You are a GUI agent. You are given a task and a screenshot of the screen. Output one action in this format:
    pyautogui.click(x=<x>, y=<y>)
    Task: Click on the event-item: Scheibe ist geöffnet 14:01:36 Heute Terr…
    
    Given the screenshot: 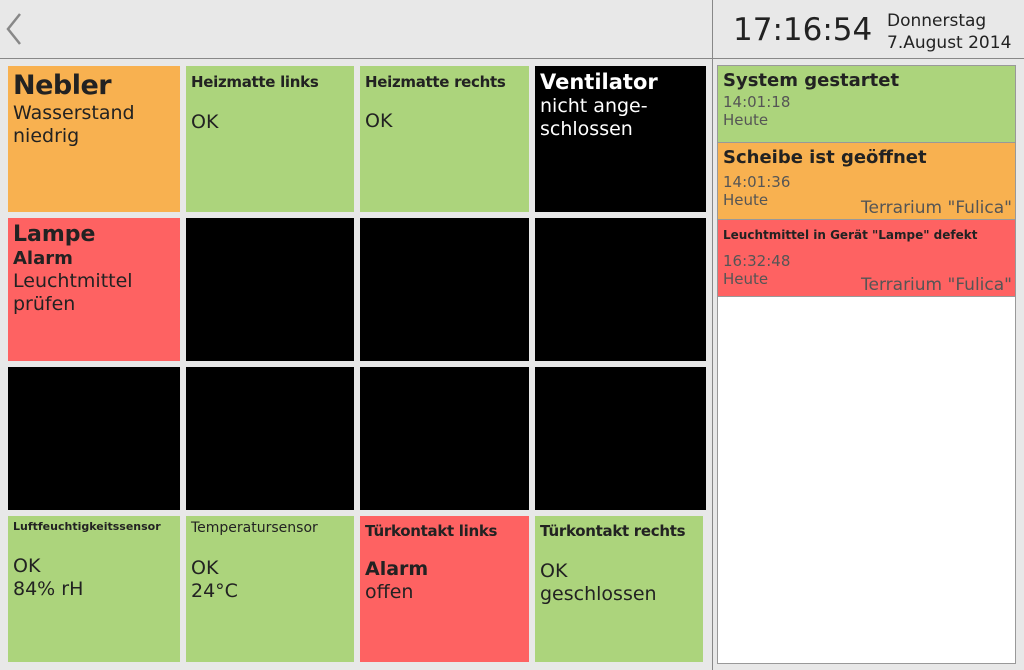 What is the action you would take?
    pyautogui.click(x=866, y=181)
    